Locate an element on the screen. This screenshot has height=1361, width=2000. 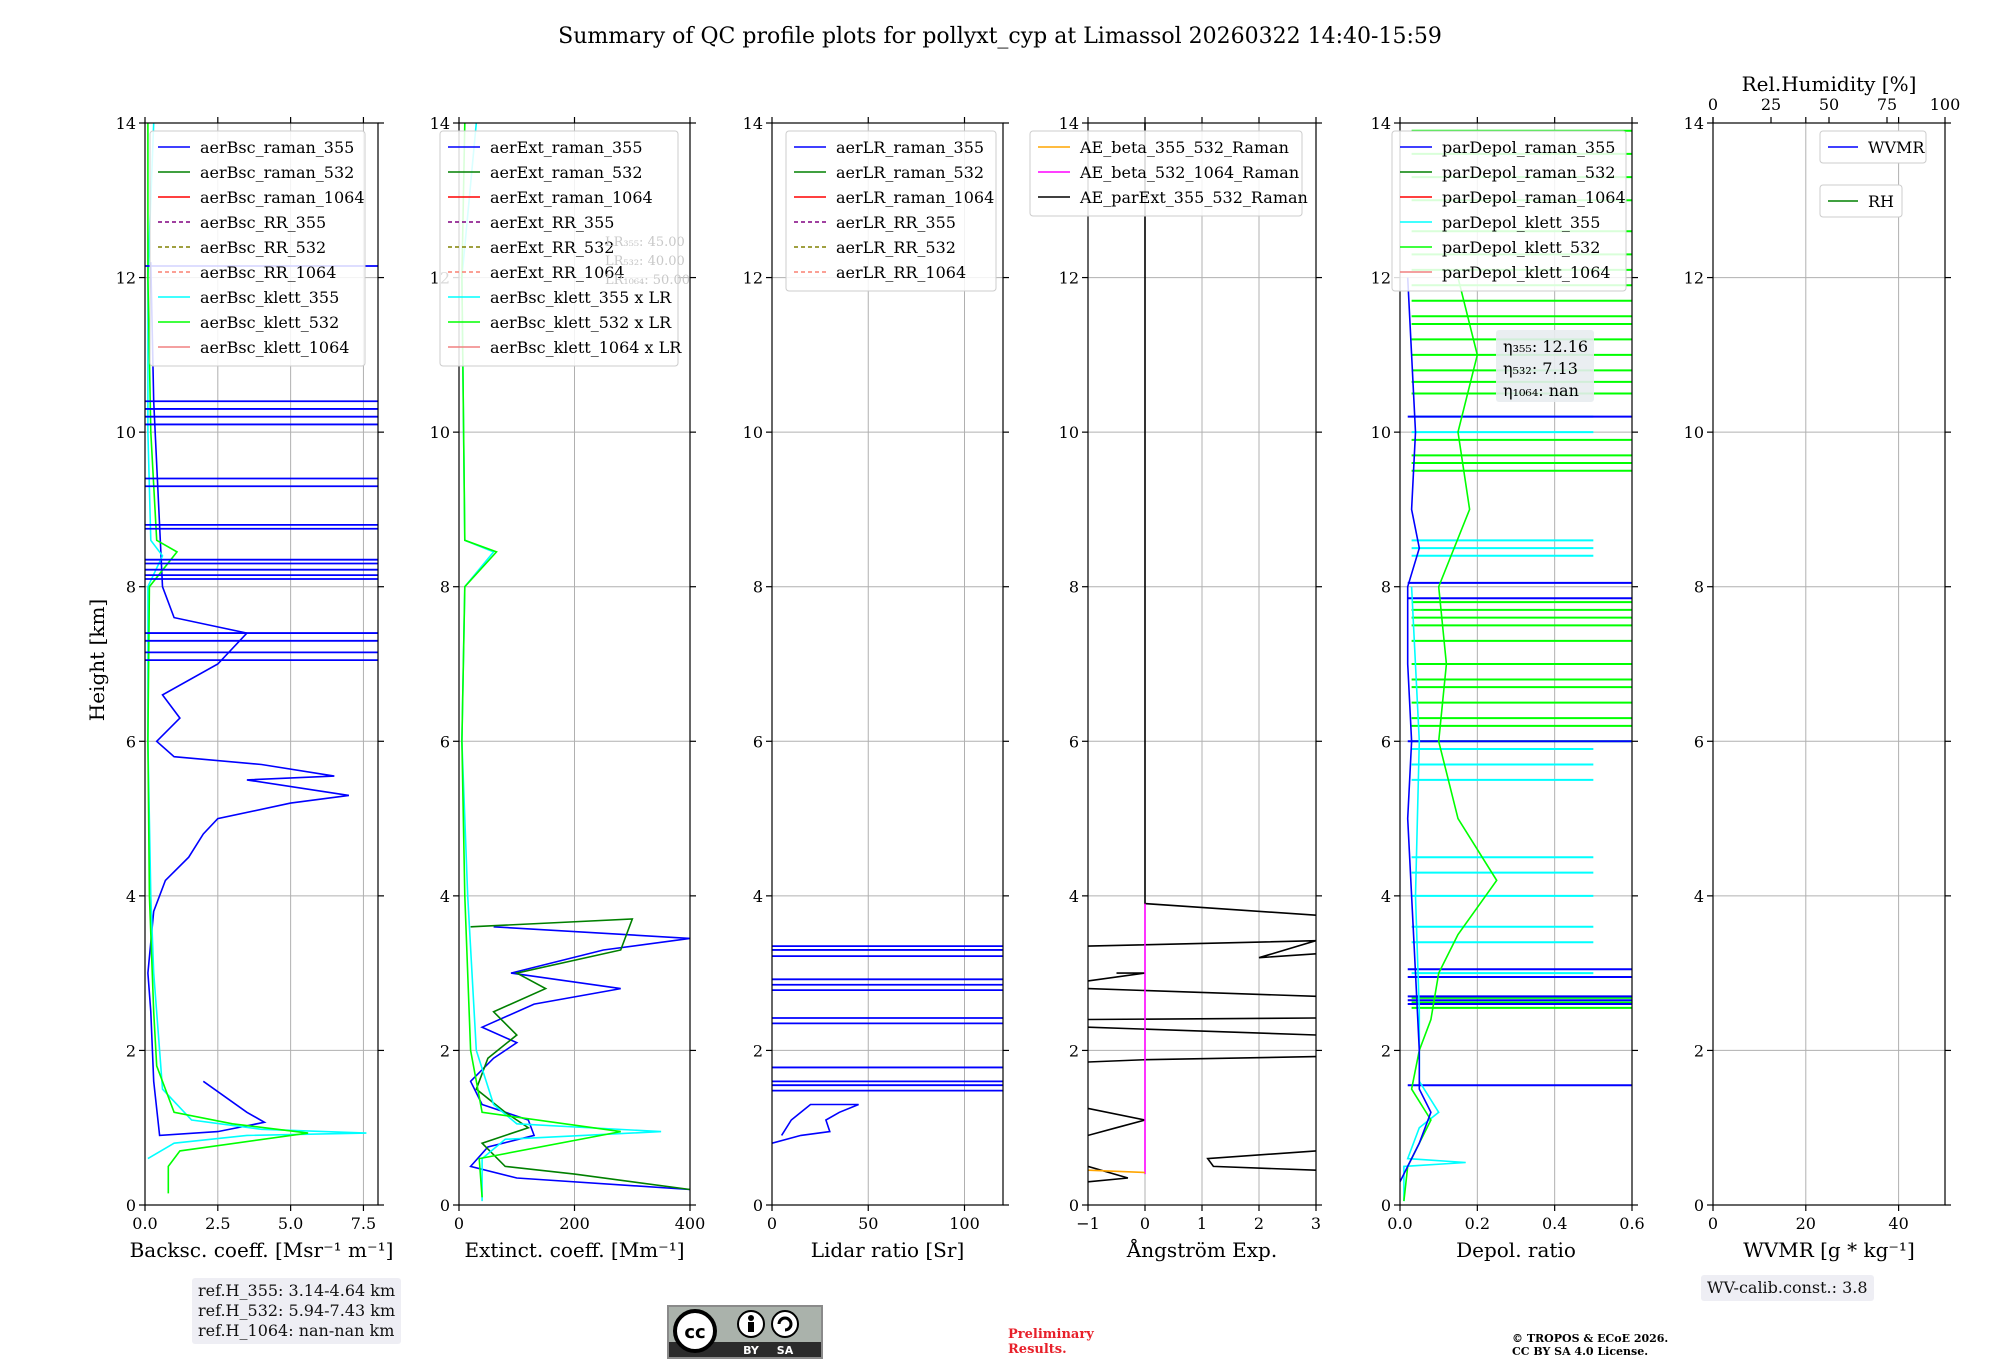
legend-wv-1: RH is located at coordinates (1861, 201).